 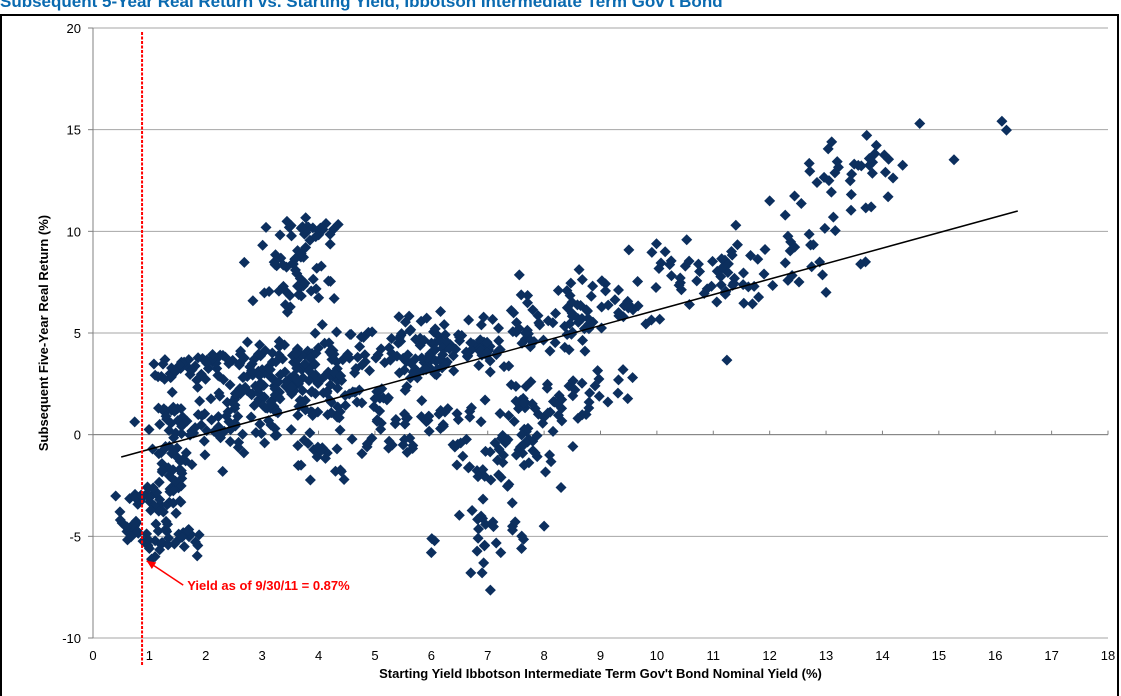 I want to click on y-tick-label: 10, so click(x=74, y=231).